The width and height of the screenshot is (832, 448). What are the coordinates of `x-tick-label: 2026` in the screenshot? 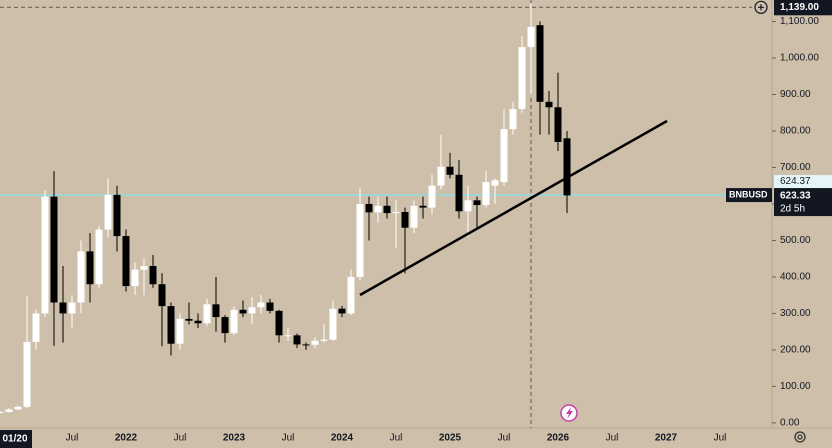 It's located at (558, 438).